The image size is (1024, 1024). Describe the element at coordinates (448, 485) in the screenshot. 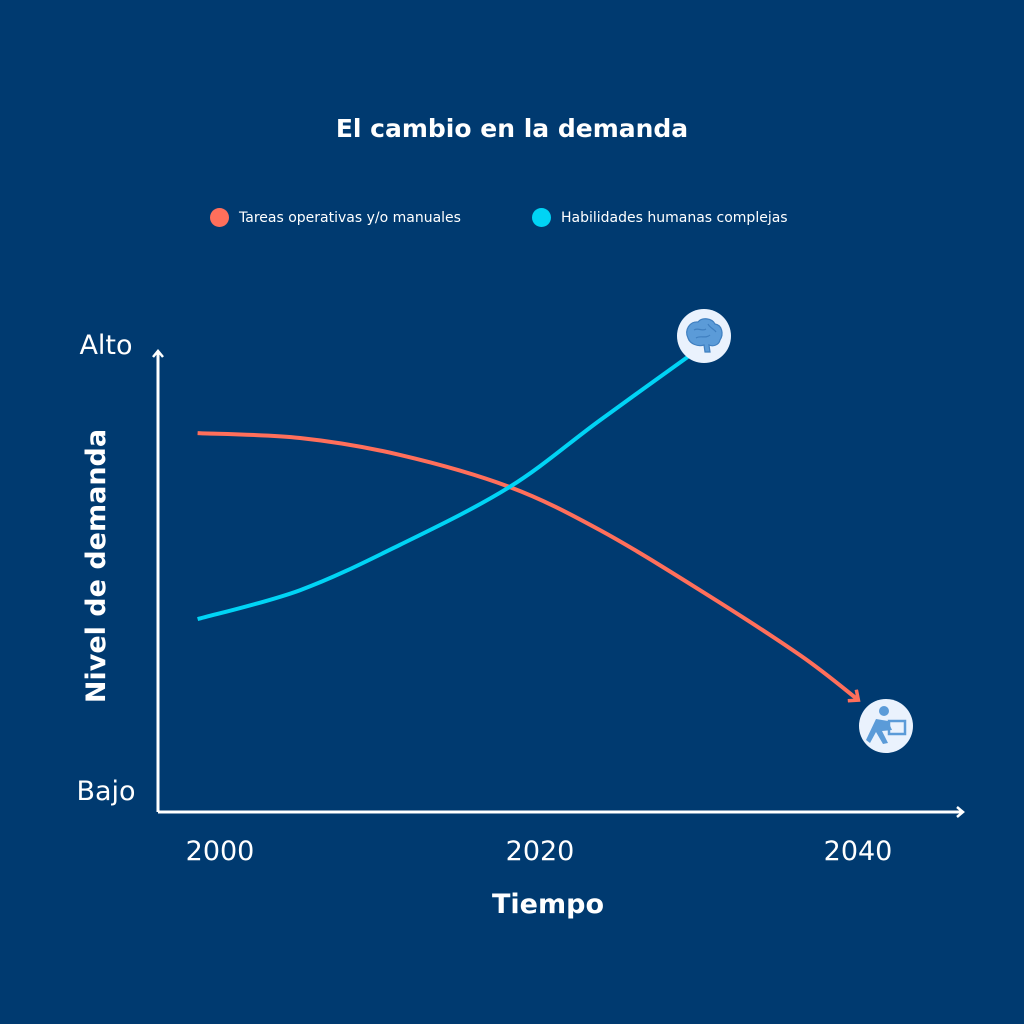

I see `series-line-habilidades` at that location.